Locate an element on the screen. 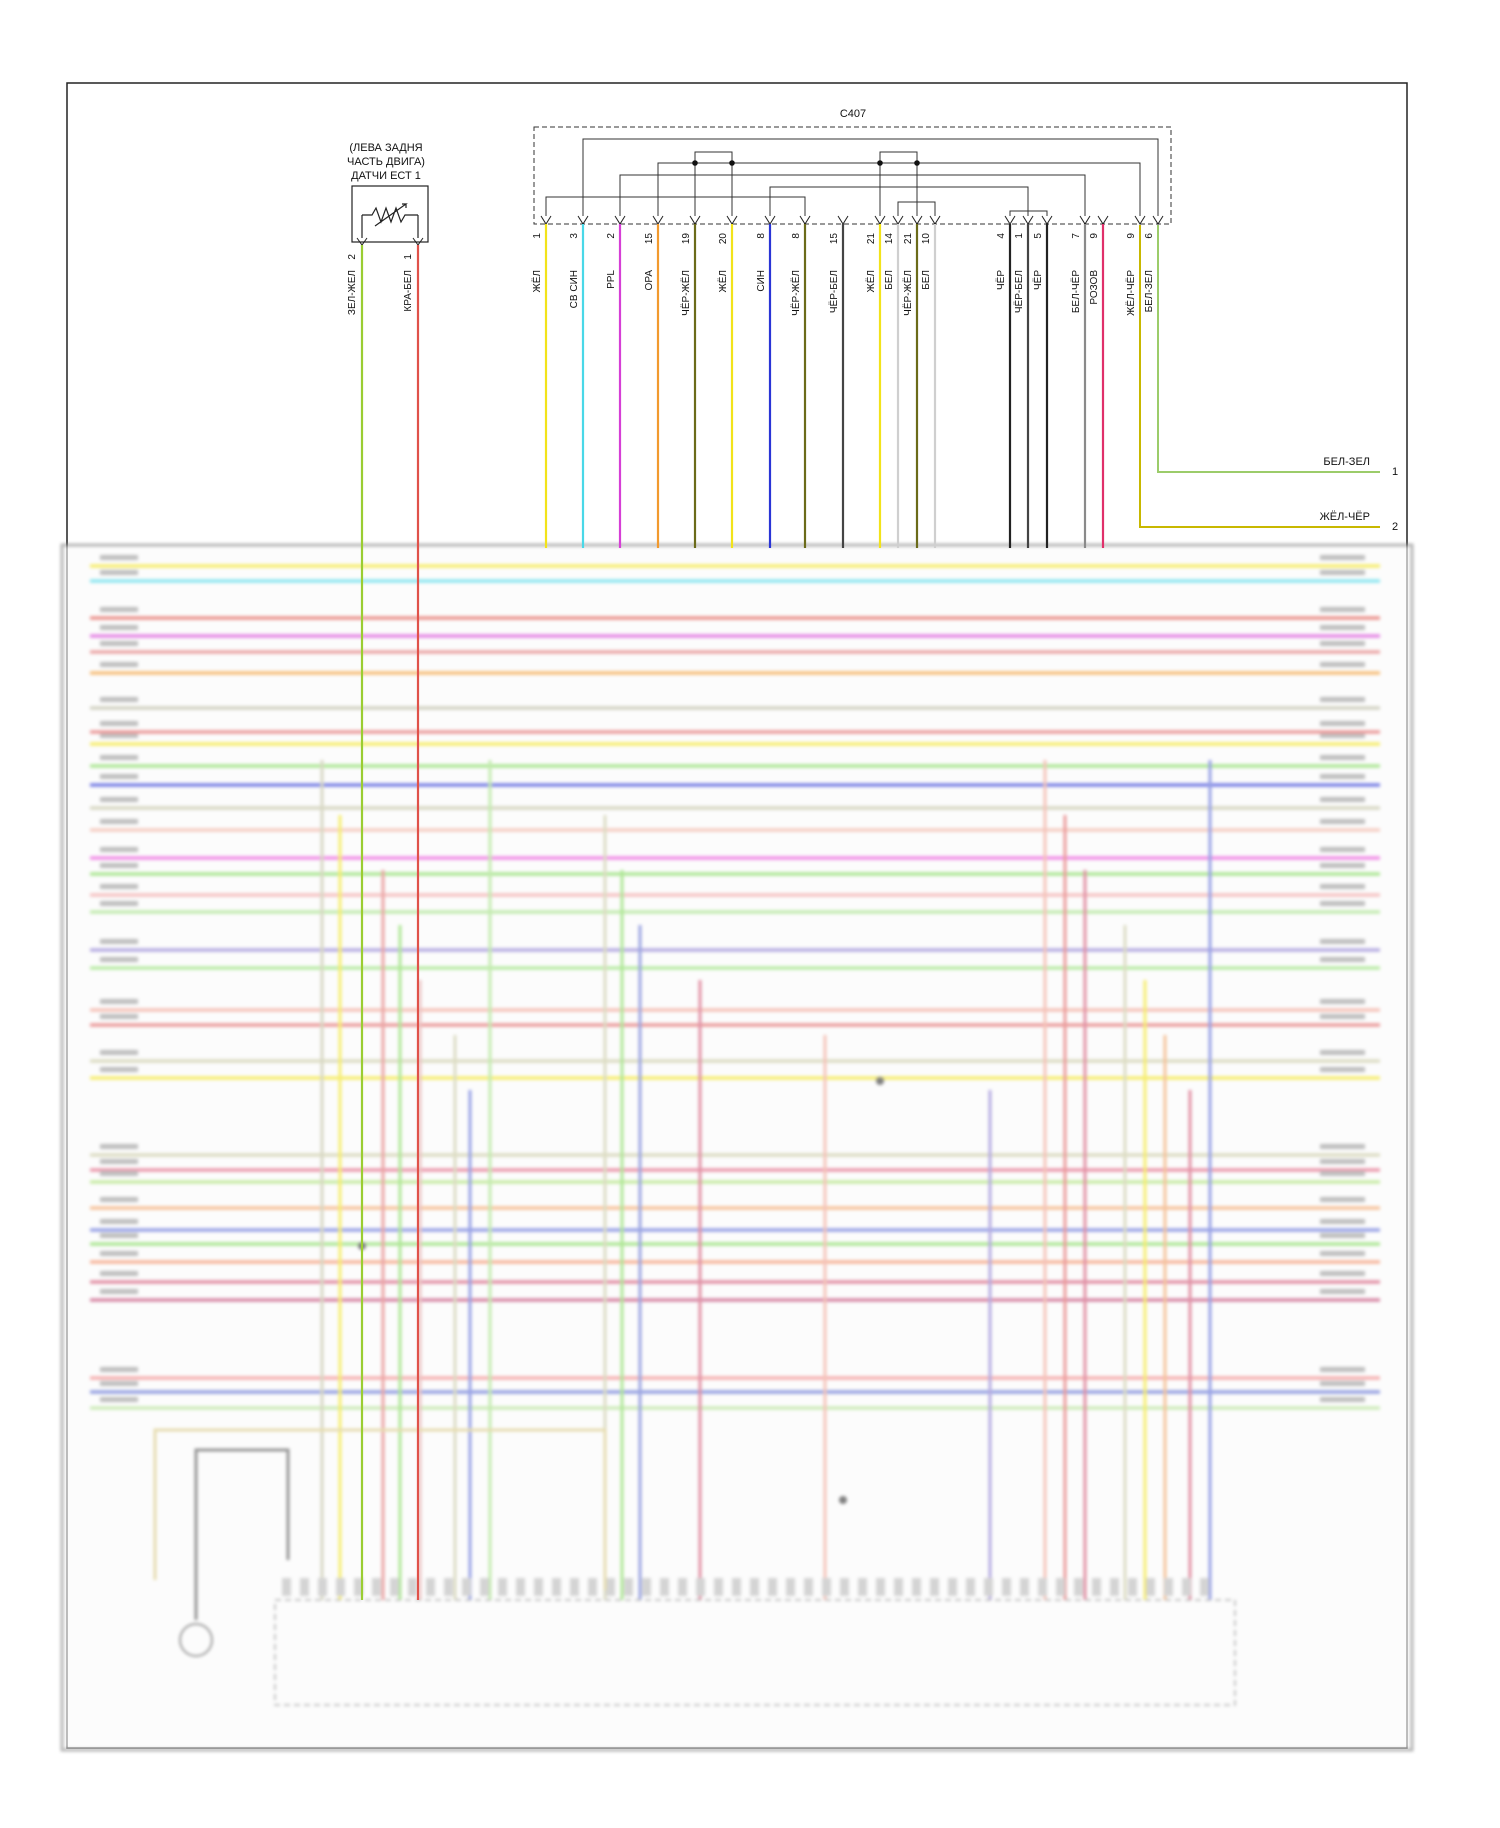 Image resolution: width=1500 pixels, height=1828 pixels. c407-pin-number: 6 is located at coordinates (1149, 236).